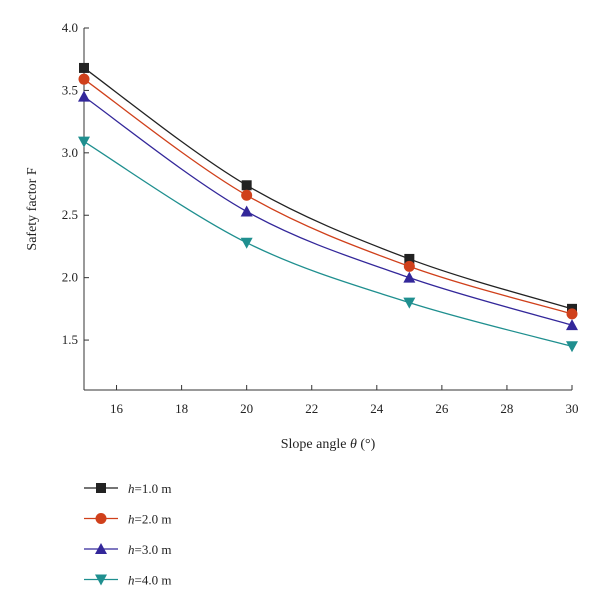 The image size is (600, 605). I want to click on legend-entry-4: h=4.0 m, so click(127, 580).